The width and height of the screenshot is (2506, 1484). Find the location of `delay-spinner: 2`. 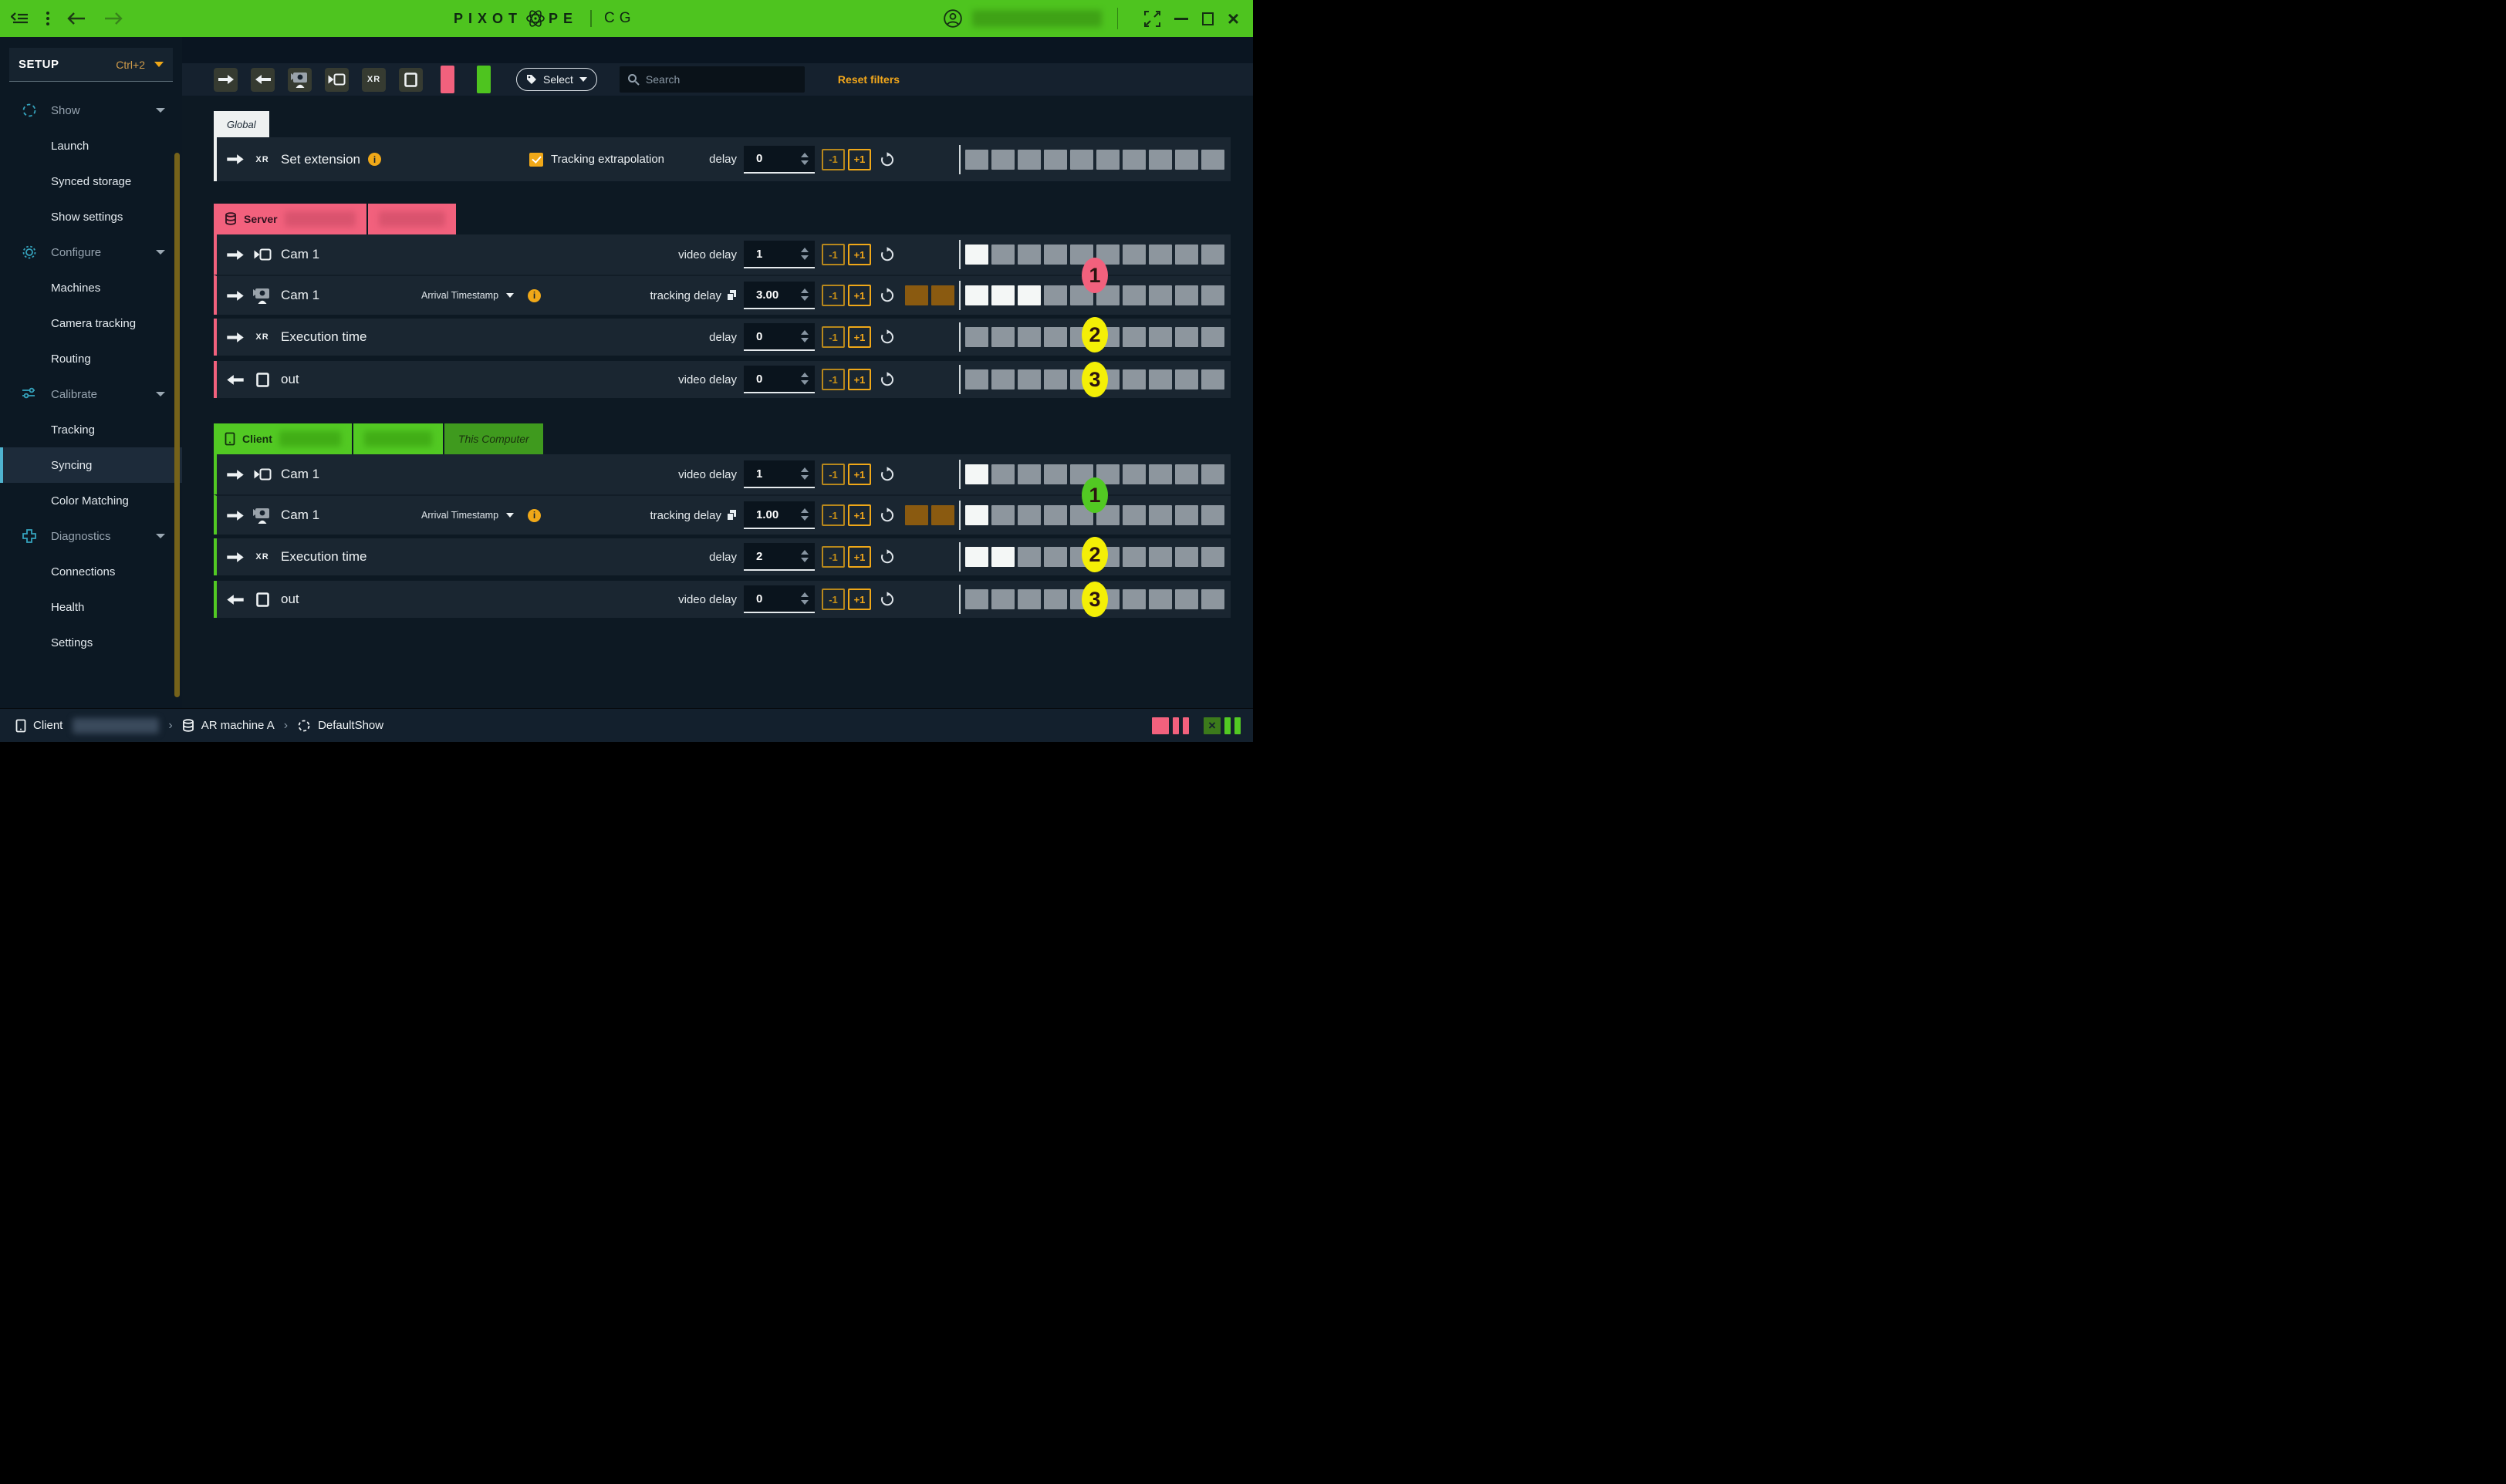

delay-spinner: 2 is located at coordinates (779, 557).